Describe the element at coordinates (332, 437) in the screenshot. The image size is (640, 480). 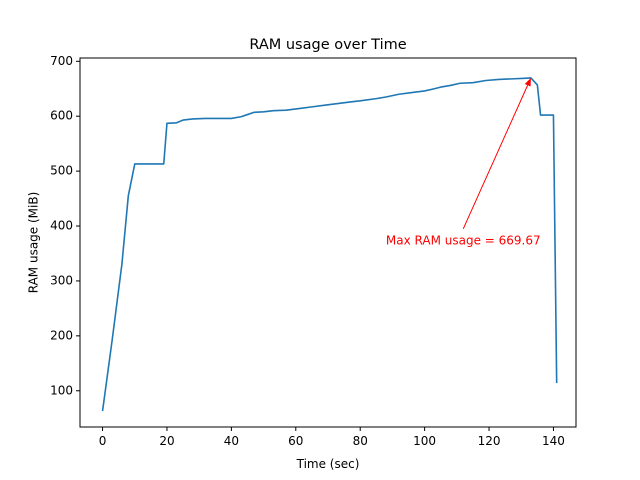
I see `x-axis-ticks: 0 20 40 60 80 100 120 140` at that location.